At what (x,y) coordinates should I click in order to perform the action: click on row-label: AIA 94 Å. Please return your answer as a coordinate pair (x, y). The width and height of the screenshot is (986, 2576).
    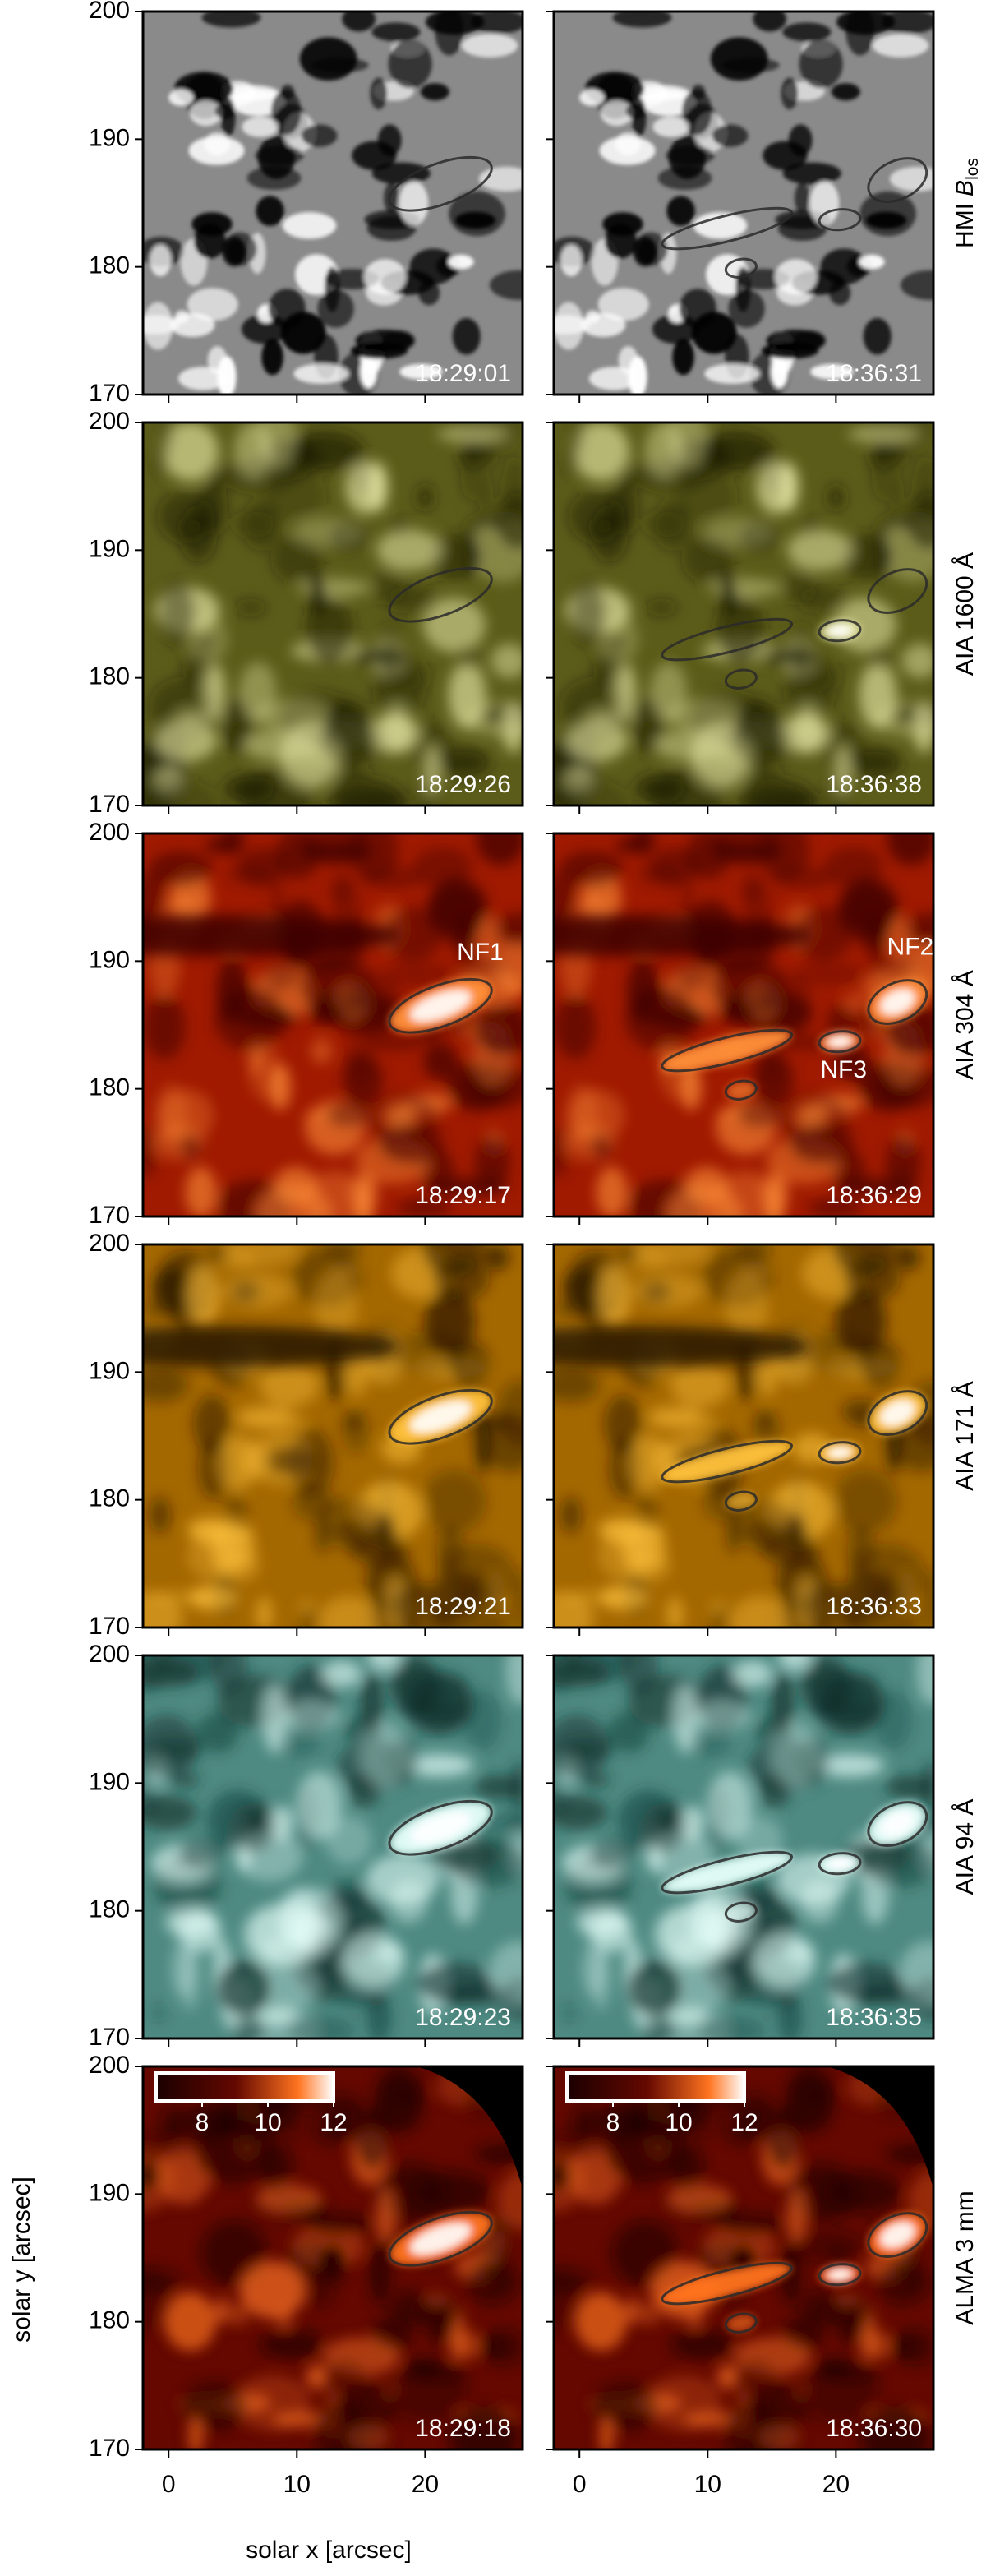
    Looking at the image, I should click on (965, 1847).